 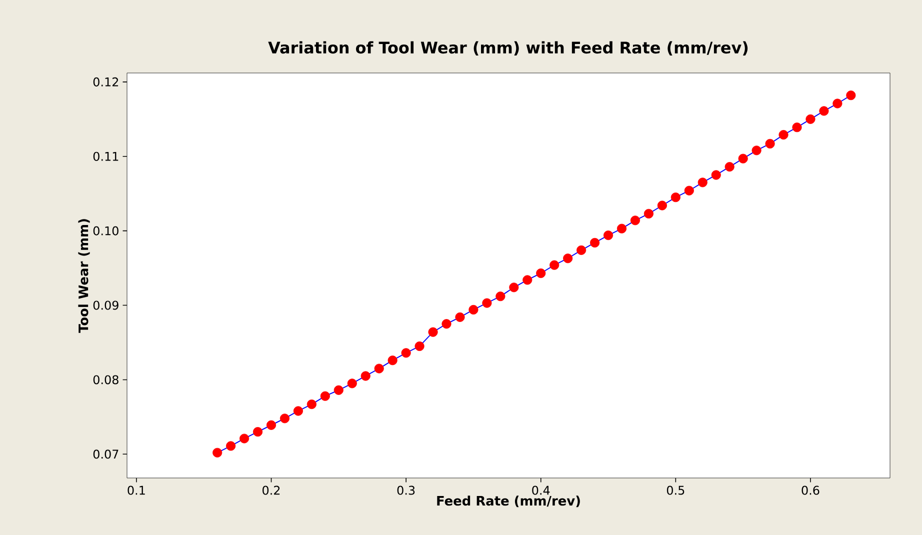 I want to click on y-tick-label: 0.12, so click(x=105, y=81).